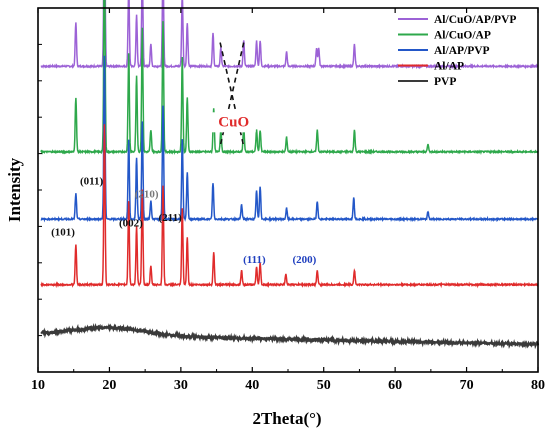 Image resolution: width=550 pixels, height=435 pixels. Describe the element at coordinates (395, 385) in the screenshot. I see `x-tick-label-60: 60` at that location.